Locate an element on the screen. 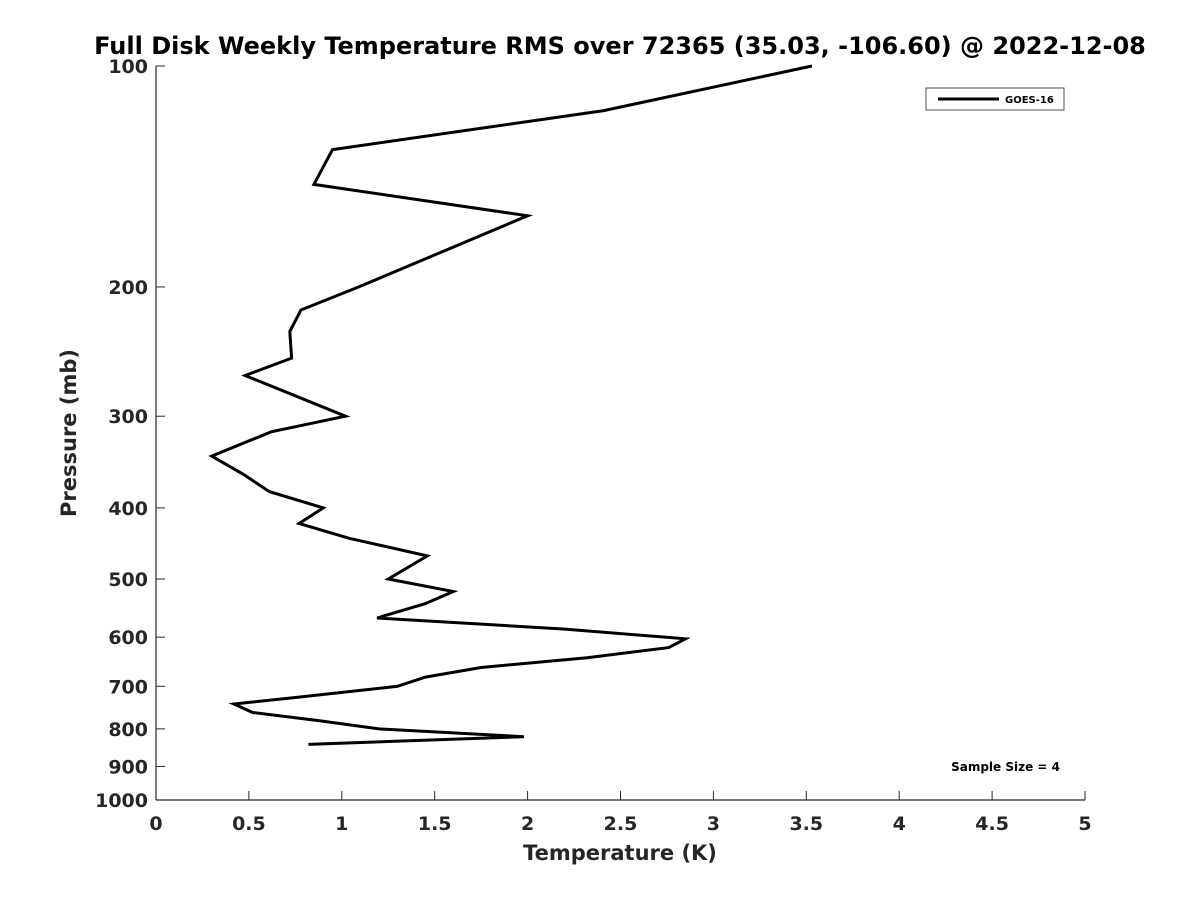  y-tick-label: 500 is located at coordinates (128, 580).